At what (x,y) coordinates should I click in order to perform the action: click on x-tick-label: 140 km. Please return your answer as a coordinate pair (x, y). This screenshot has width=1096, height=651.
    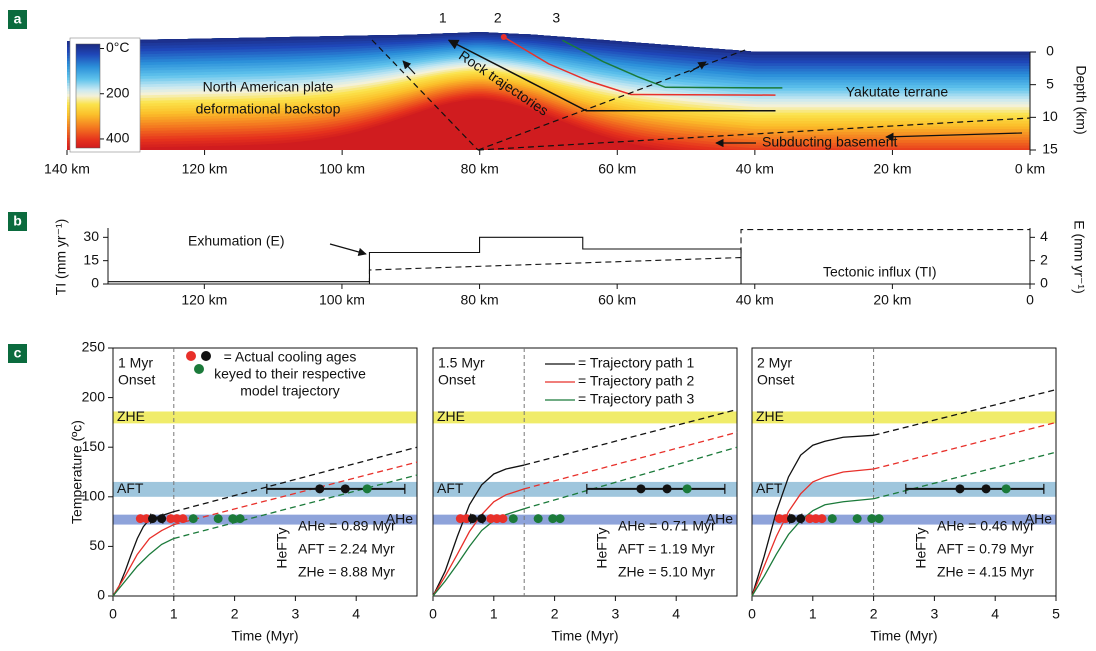
    Looking at the image, I should click on (67, 169).